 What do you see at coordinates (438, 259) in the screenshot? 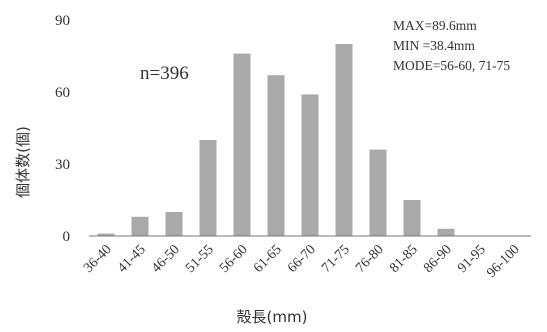
I see `x-tick-label: 86-90` at bounding box center [438, 259].